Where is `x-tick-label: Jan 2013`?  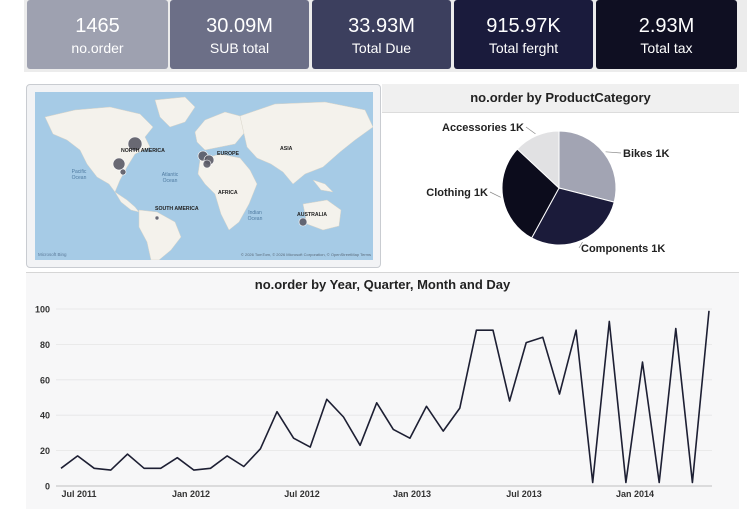
x-tick-label: Jan 2013 is located at coordinates (412, 494).